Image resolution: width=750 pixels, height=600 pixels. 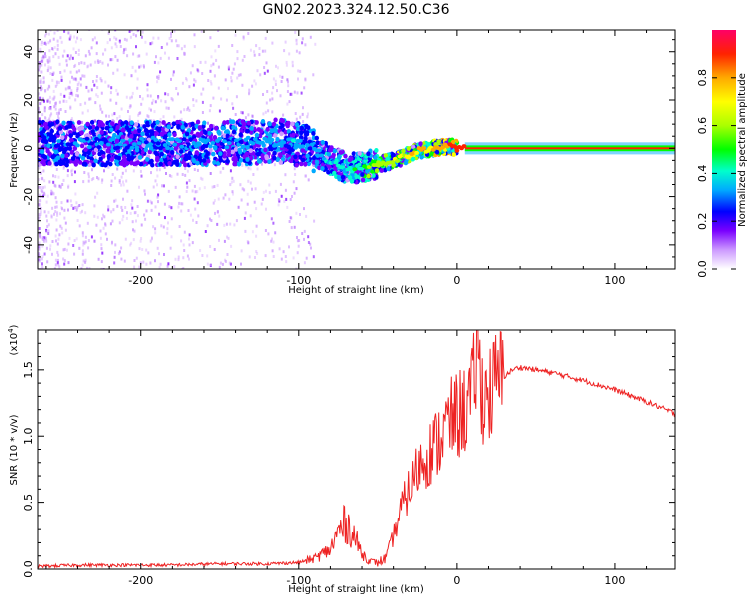 I want to click on y-tick-label: 1.0, so click(x=28, y=436).